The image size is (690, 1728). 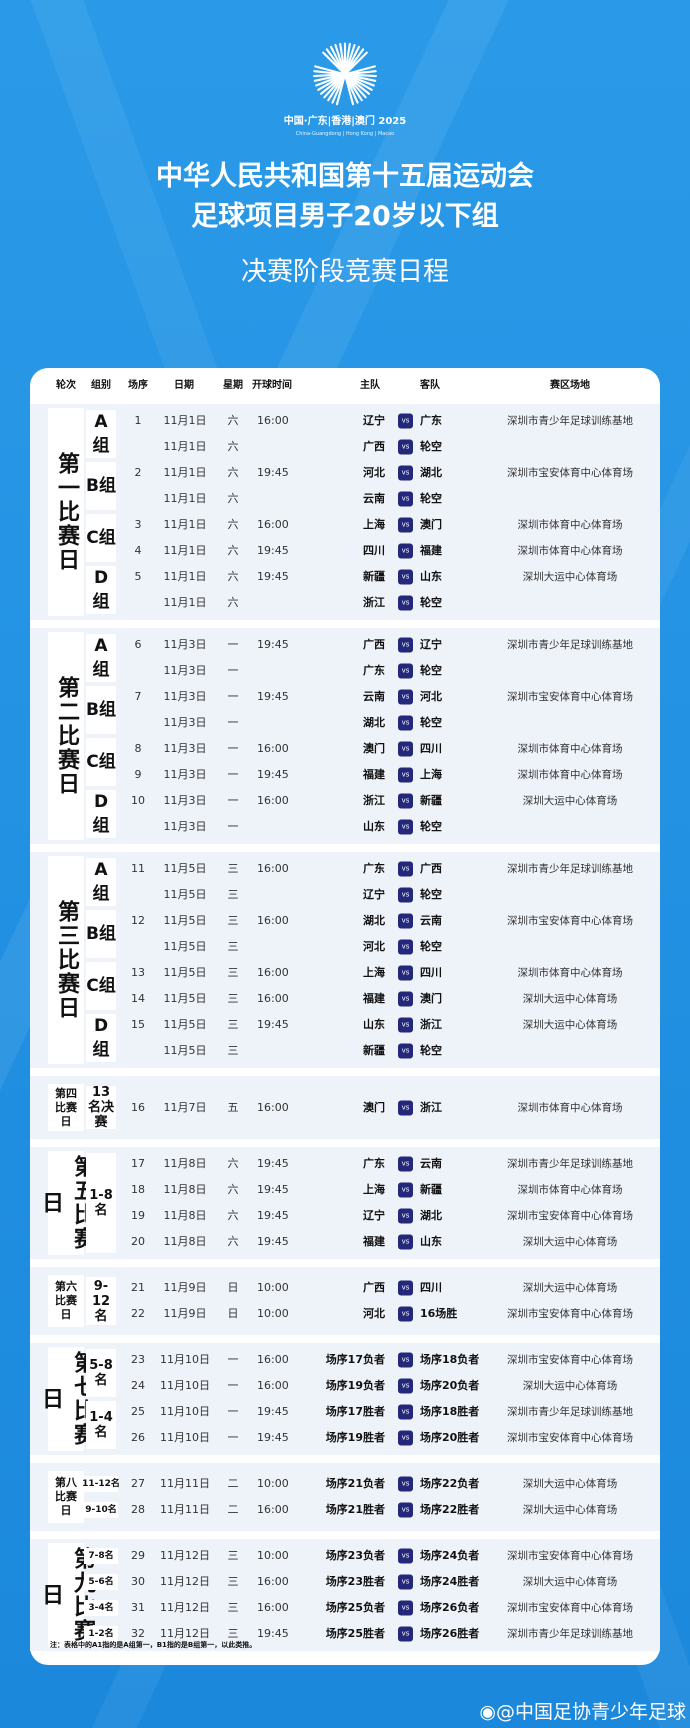 What do you see at coordinates (431, 1241) in the screenshot?
I see `away-team: 山东` at bounding box center [431, 1241].